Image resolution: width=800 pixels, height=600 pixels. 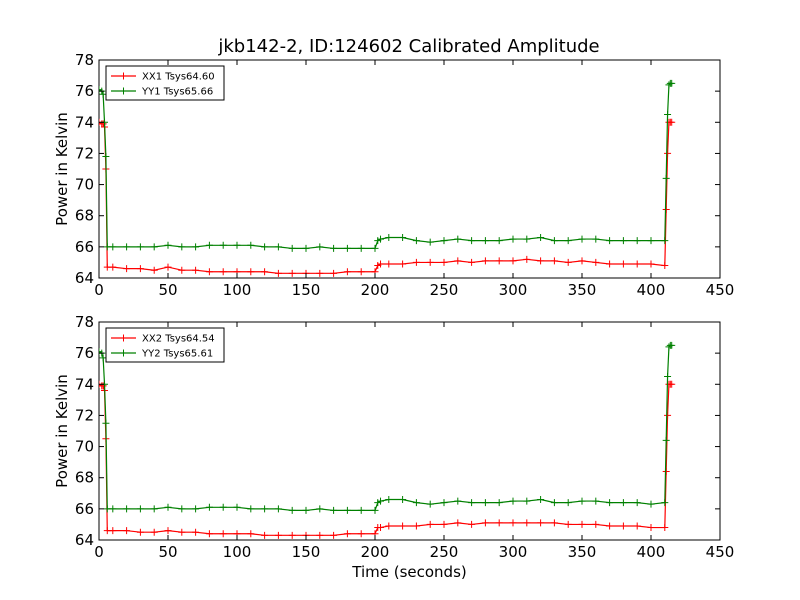 What do you see at coordinates (162, 354) in the screenshot?
I see `legend-entry: YY2 Tsys65.61` at bounding box center [162, 354].